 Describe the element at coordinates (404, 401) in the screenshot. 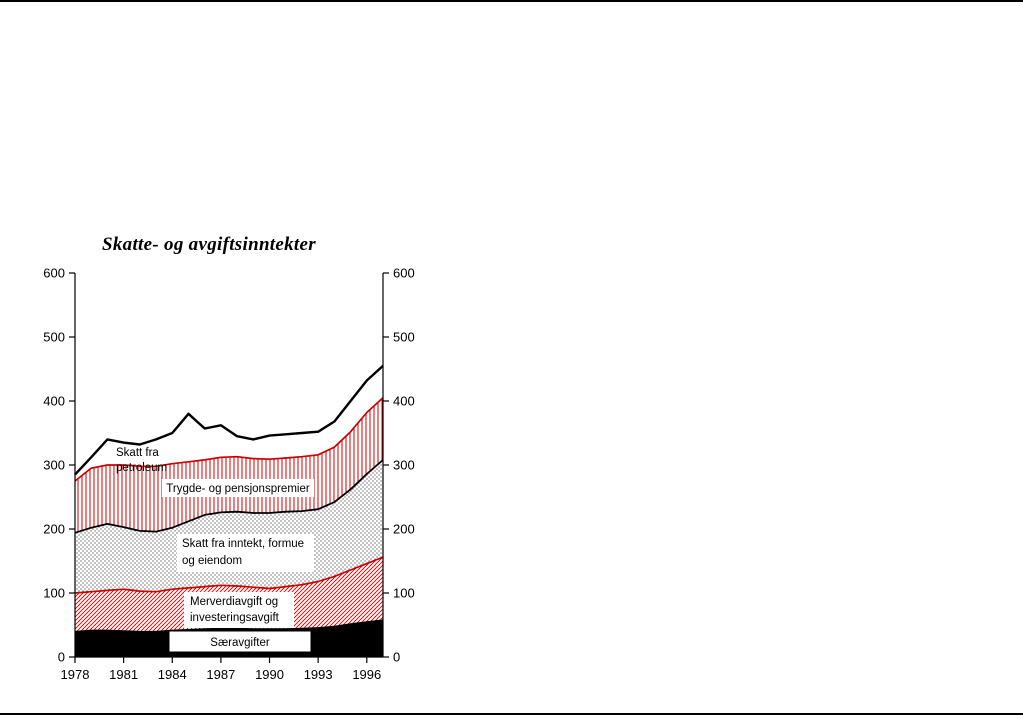

I see `y-tick-label-right: 400` at that location.